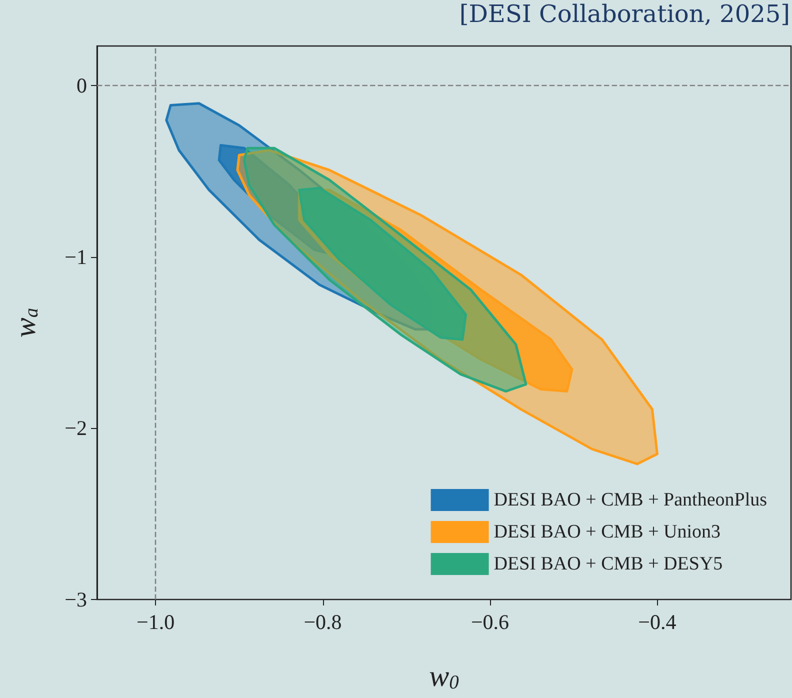  I want to click on y-tick-label: −2, so click(75, 428).